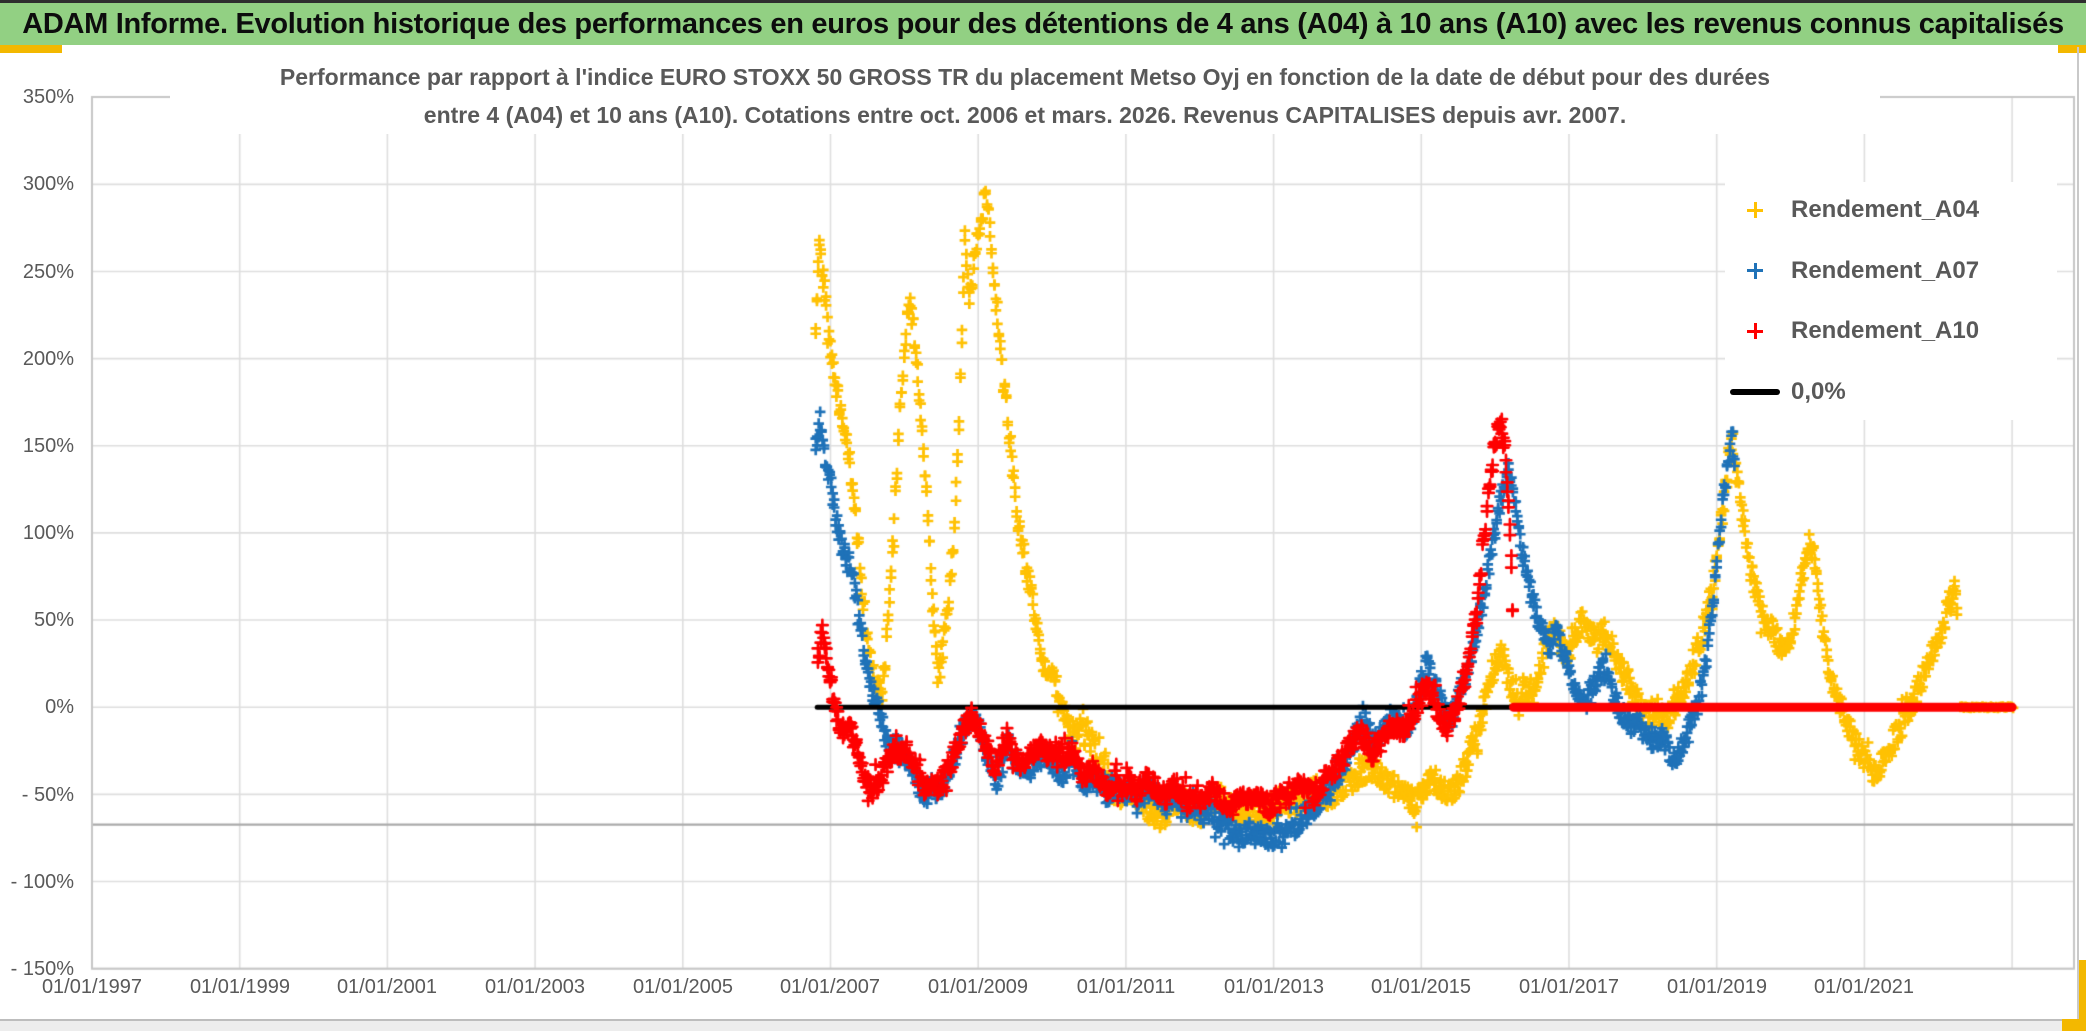  I want to click on x-axis-tick: 01/01/2001, so click(387, 987).